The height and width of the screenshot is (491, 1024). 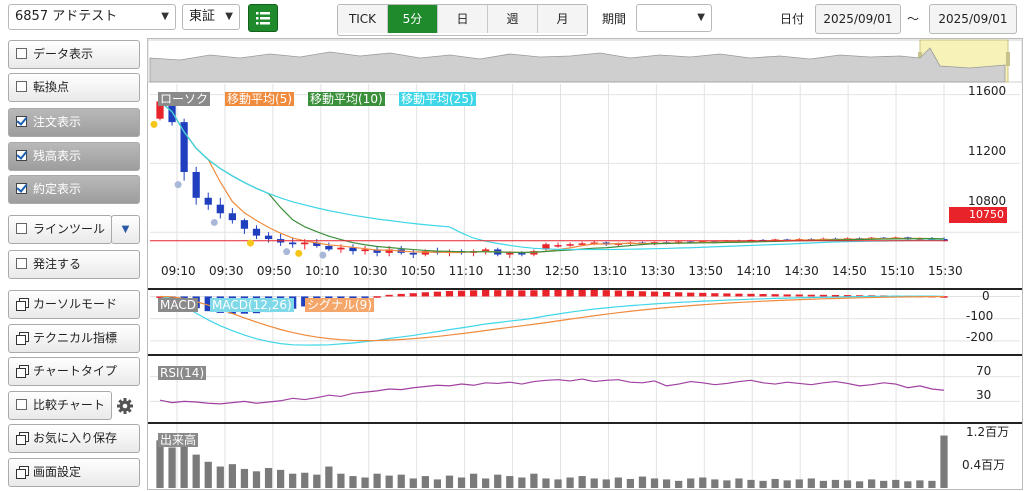 What do you see at coordinates (988, 432) in the screenshot?
I see `y-tick-label: 1.2百万` at bounding box center [988, 432].